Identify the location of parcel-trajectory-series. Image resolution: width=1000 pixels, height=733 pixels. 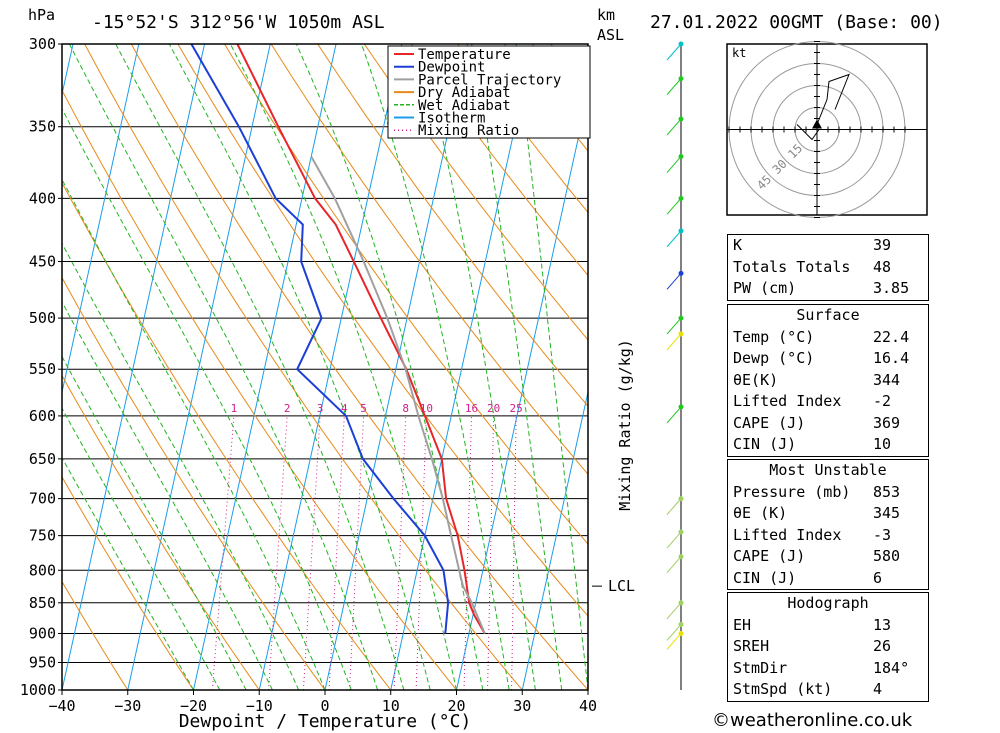
(398, 395).